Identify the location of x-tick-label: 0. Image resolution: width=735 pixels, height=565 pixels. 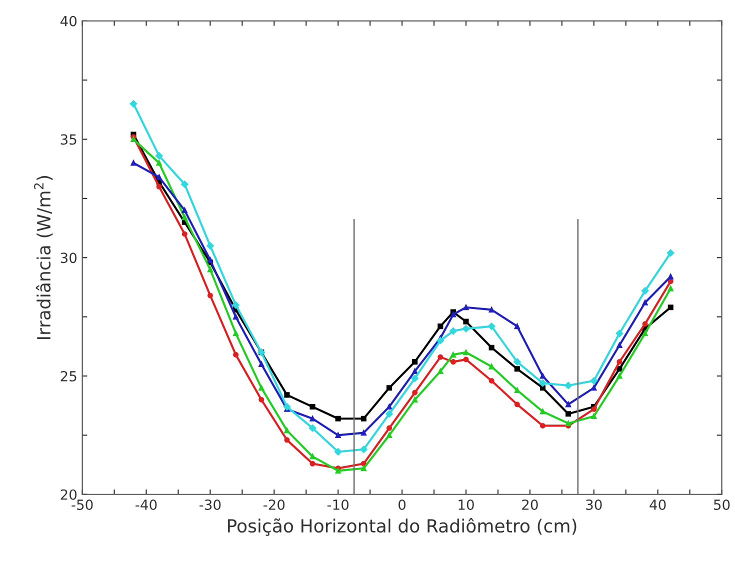
(402, 504).